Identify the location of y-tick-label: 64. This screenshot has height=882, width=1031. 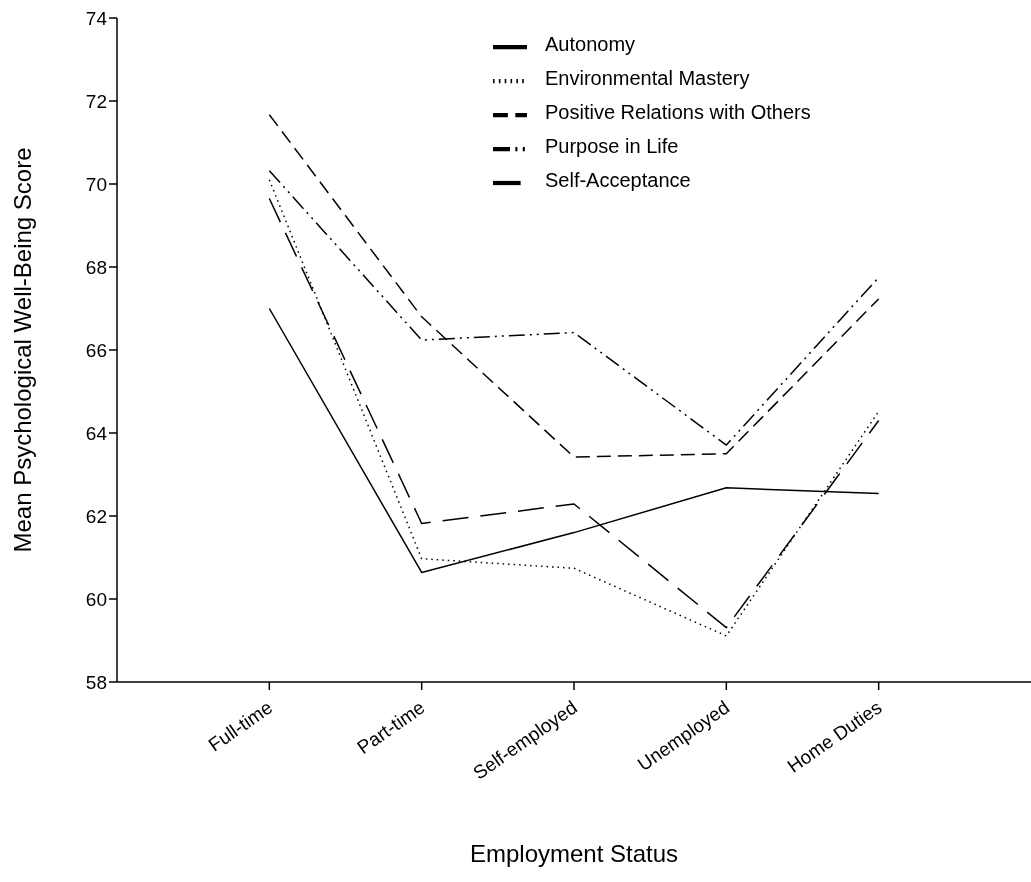
(96, 433).